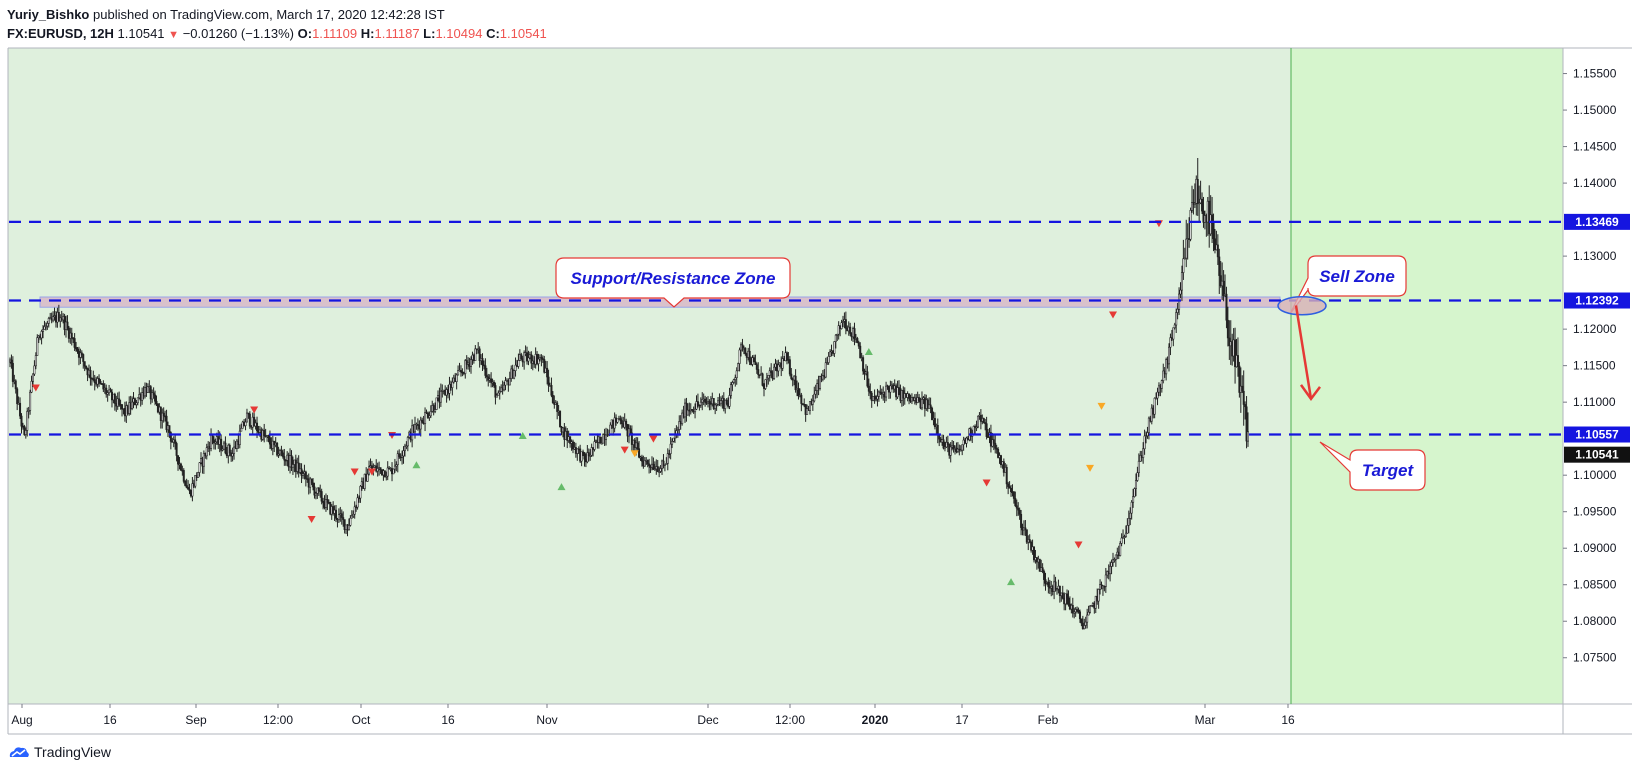 This screenshot has height=774, width=1632. What do you see at coordinates (1348, 285) in the screenshot?
I see `sell-zone-callout: Sell Zone` at bounding box center [1348, 285].